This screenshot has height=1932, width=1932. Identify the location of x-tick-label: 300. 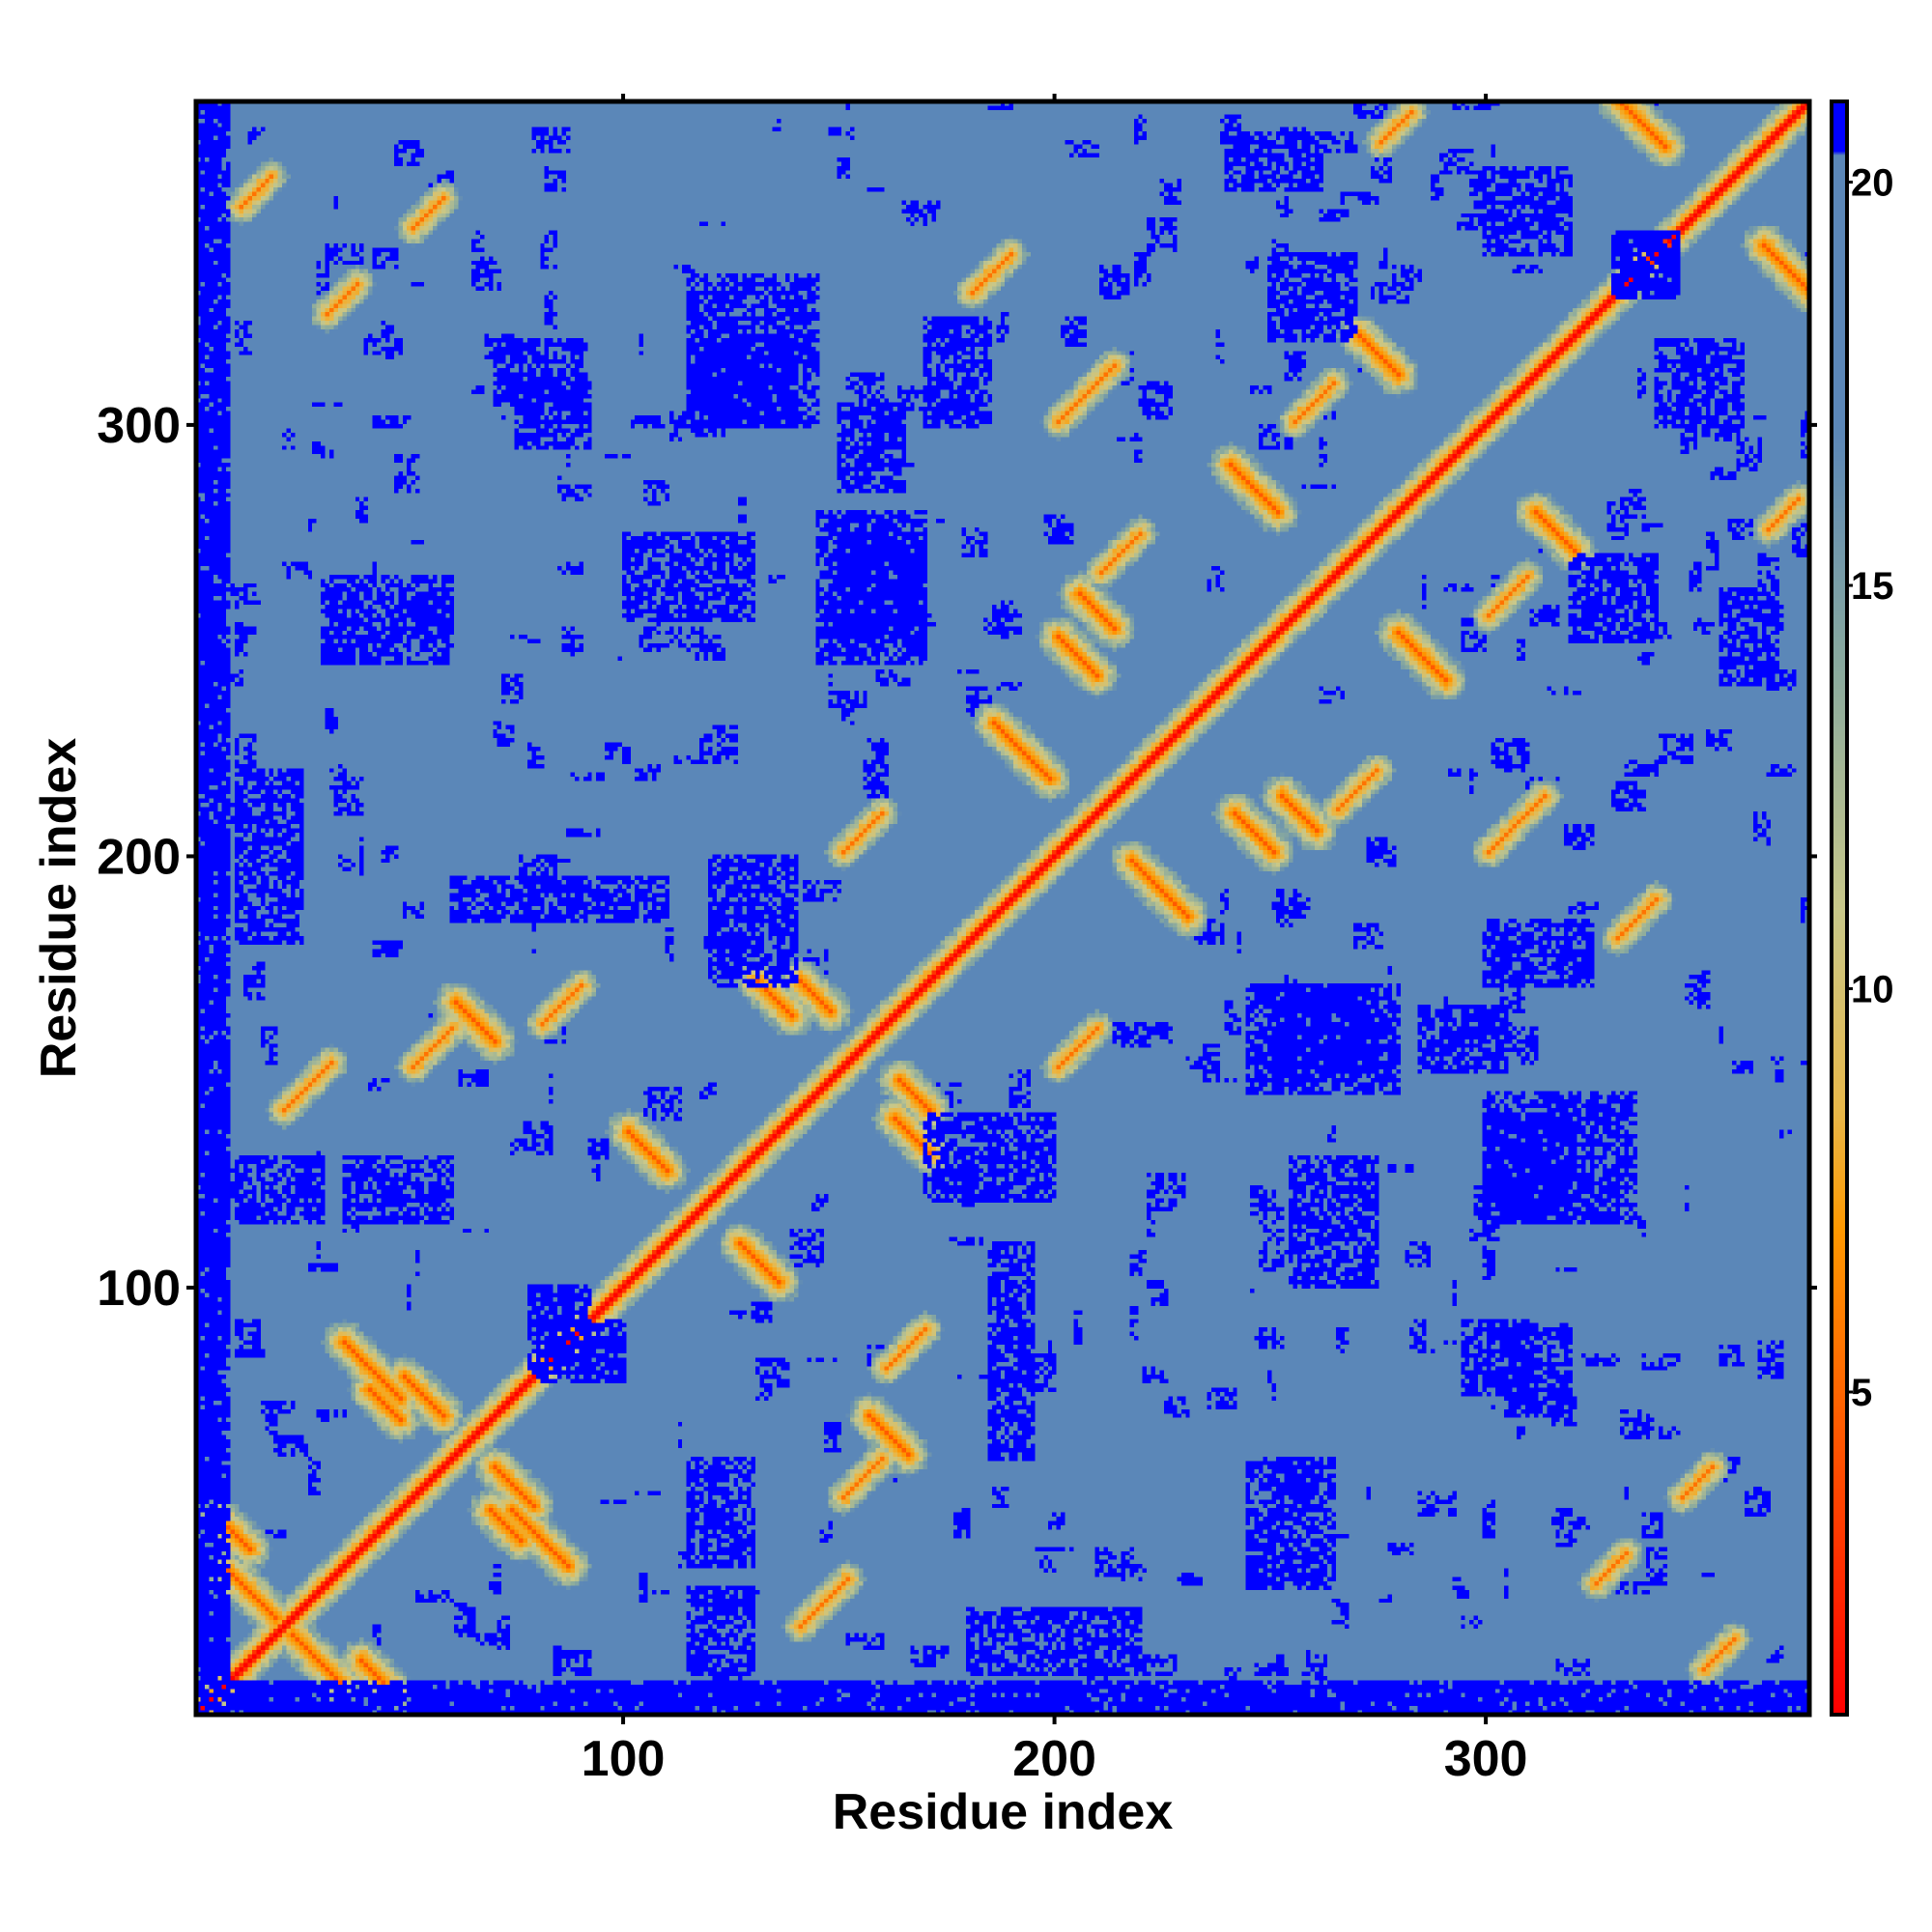
(1486, 1759).